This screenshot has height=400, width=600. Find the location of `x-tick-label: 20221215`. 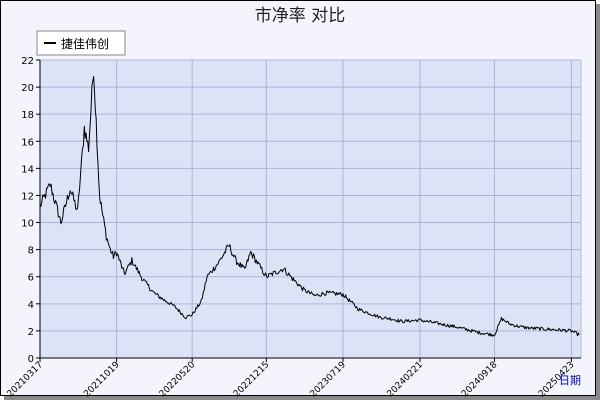

x-tick-label: 20221215 is located at coordinates (251, 379).